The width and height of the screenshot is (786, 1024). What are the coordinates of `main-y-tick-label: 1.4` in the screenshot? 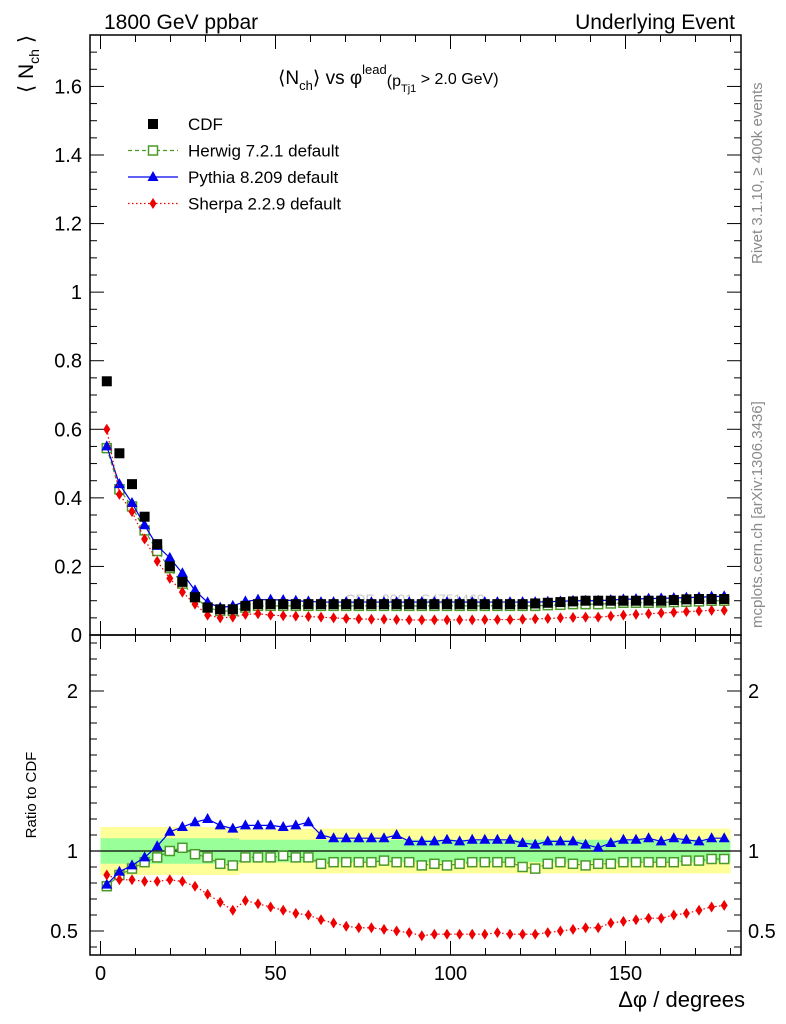 It's located at (68, 156).